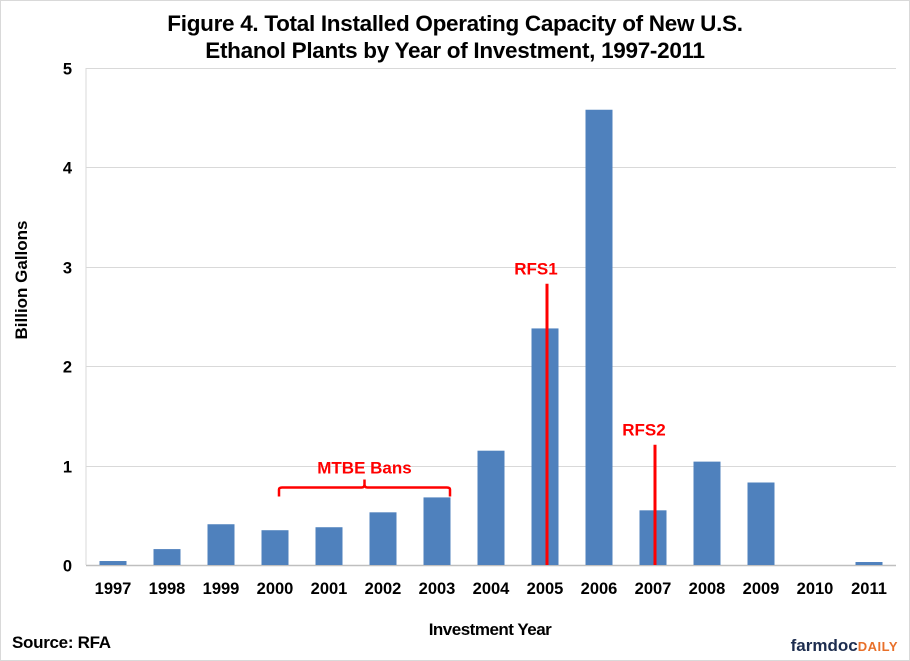  What do you see at coordinates (545, 446) in the screenshot?
I see `bar-2005` at bounding box center [545, 446].